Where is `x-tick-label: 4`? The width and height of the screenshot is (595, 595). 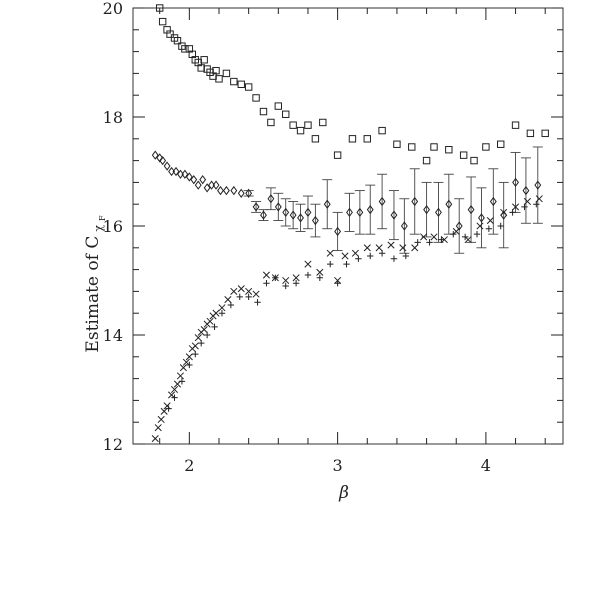 x-tick-label: 4 is located at coordinates (486, 465).